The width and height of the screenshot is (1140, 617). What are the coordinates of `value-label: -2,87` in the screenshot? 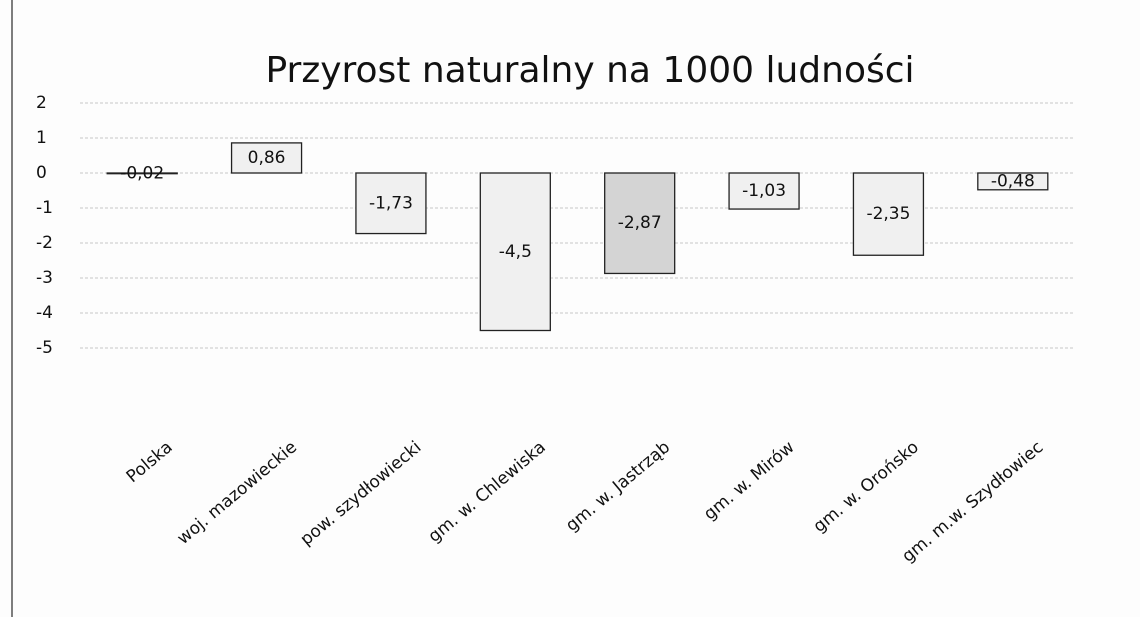 It's located at (640, 223).